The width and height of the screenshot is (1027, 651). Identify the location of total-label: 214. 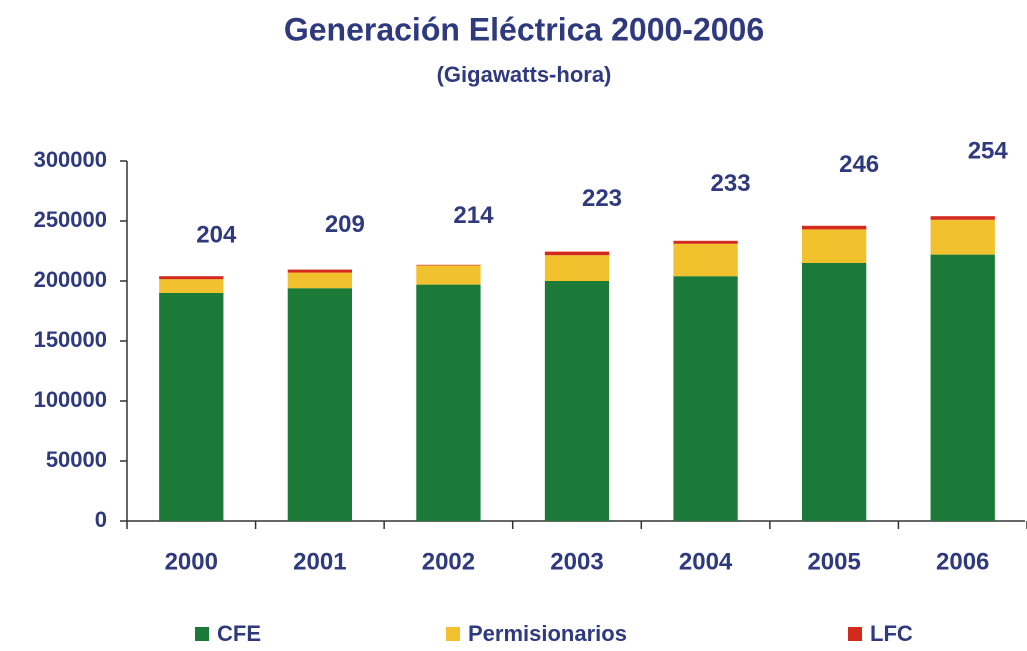
(473, 215).